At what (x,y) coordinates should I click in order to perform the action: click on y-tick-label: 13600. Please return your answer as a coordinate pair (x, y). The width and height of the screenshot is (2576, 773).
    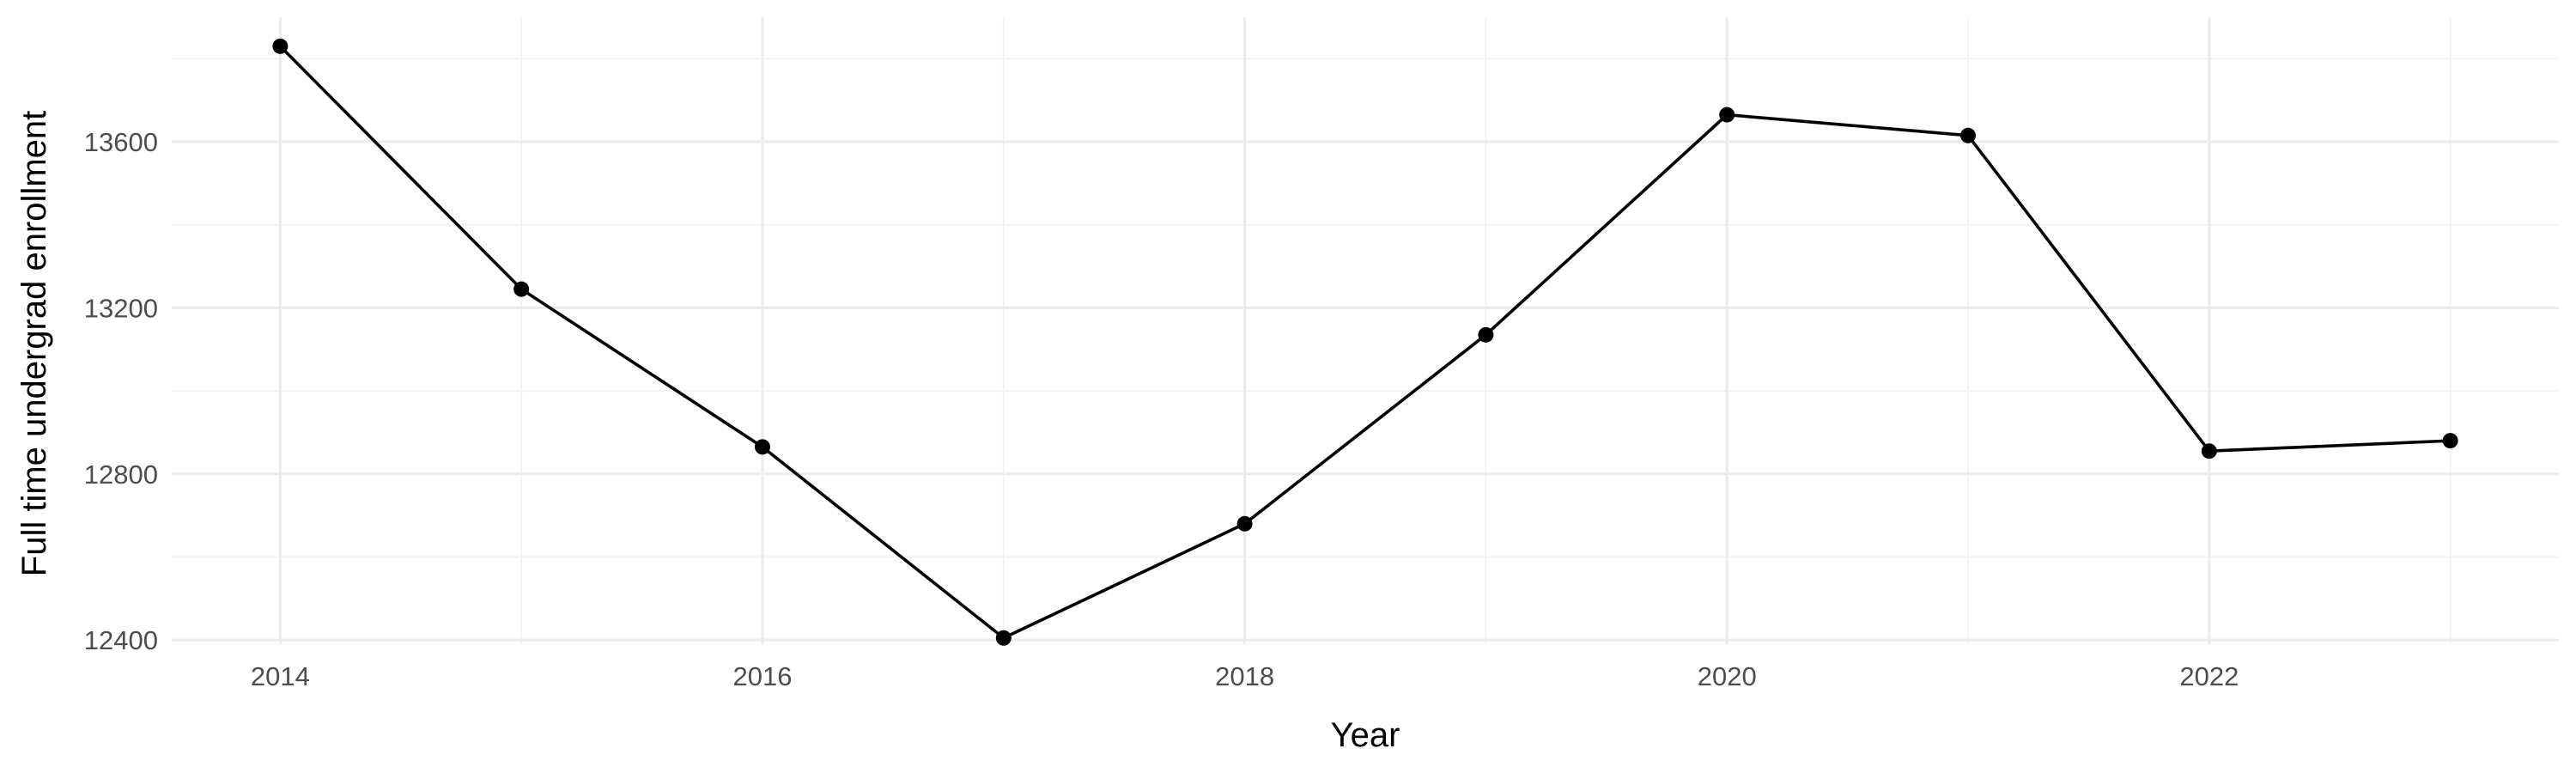
    Looking at the image, I should click on (121, 142).